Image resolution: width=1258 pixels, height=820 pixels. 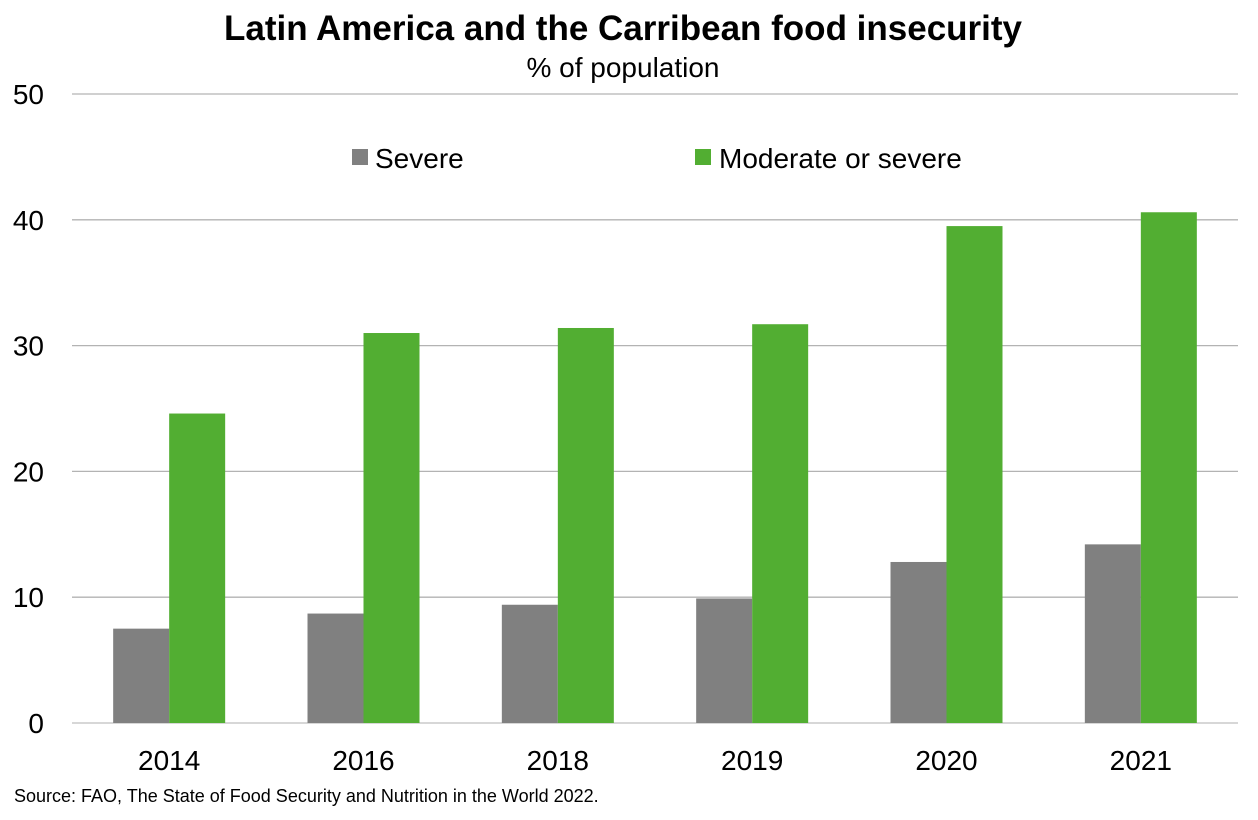 I want to click on chart-subtitle: % of population, so click(x=622, y=67).